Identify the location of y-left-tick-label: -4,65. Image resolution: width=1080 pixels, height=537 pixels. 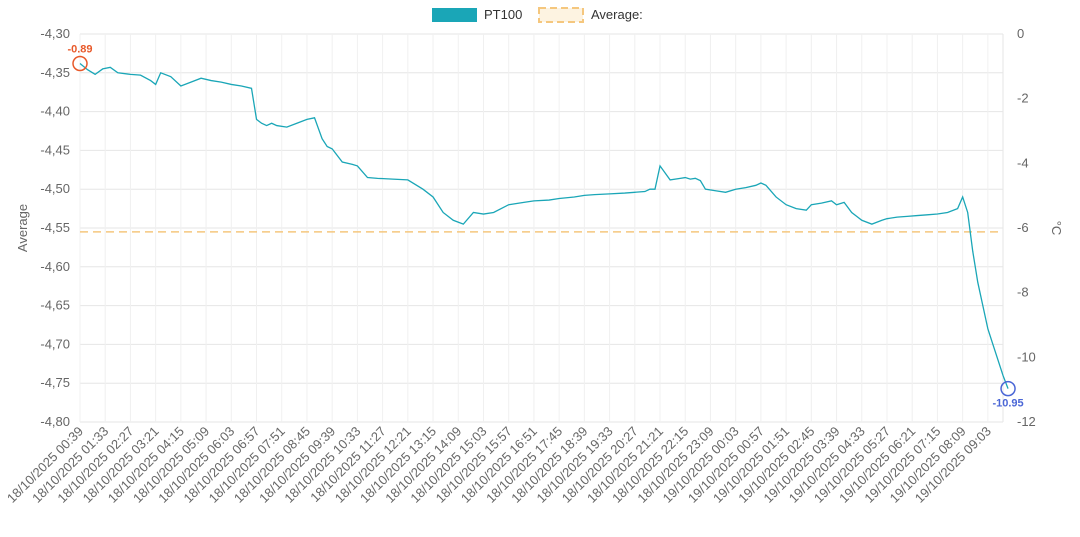
(55, 305).